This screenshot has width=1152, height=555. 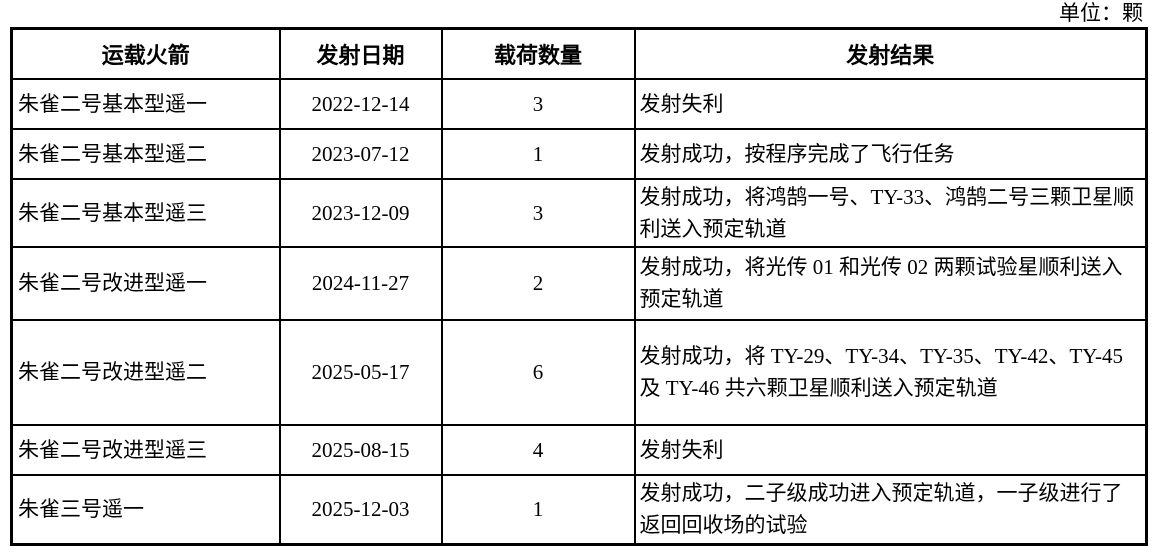 What do you see at coordinates (538, 449) in the screenshot?
I see `count-cell: 4` at bounding box center [538, 449].